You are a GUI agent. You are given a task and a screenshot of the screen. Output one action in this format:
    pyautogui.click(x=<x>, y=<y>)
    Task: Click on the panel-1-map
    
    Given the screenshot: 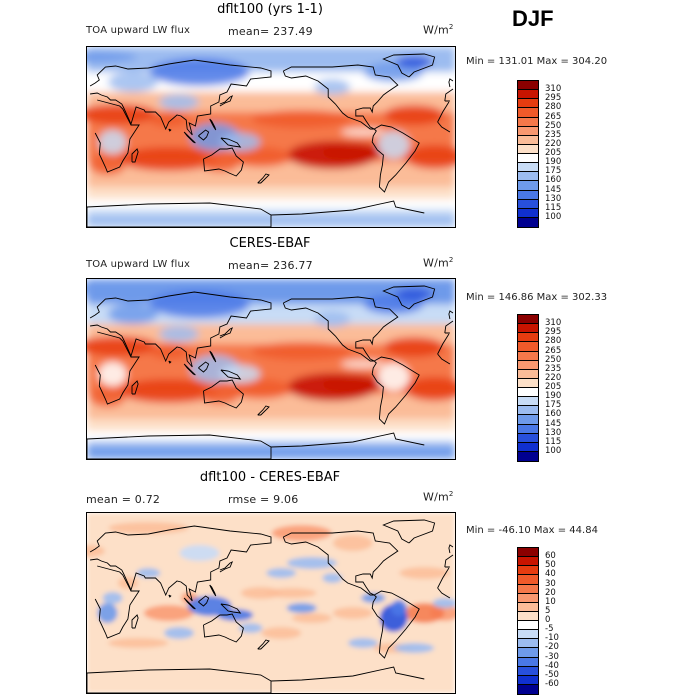 What is the action you would take?
    pyautogui.click(x=271, y=137)
    